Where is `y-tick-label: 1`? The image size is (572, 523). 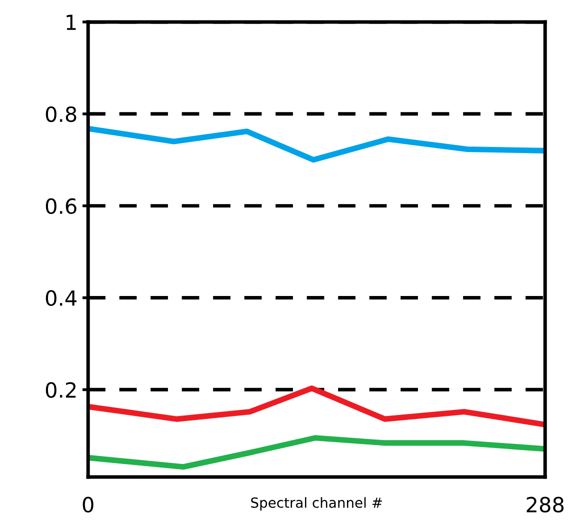
y-tick-label: 1 is located at coordinates (71, 22).